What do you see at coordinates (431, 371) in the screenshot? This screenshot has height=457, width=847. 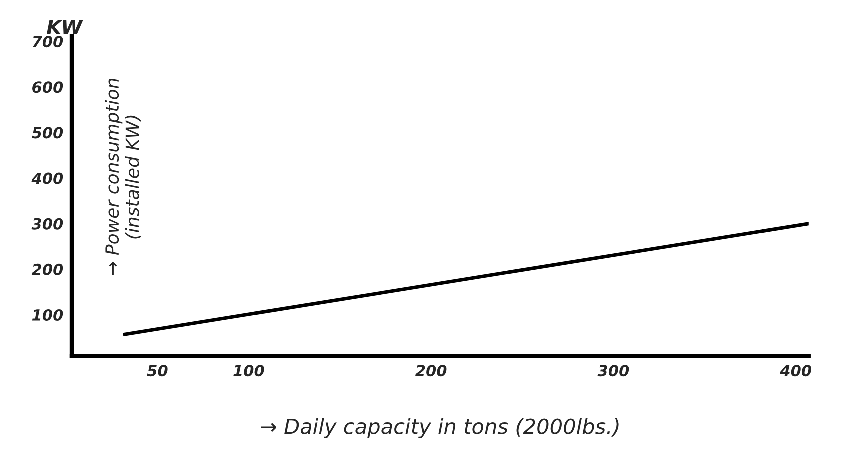 I see `x-tick-label: 200` at bounding box center [431, 371].